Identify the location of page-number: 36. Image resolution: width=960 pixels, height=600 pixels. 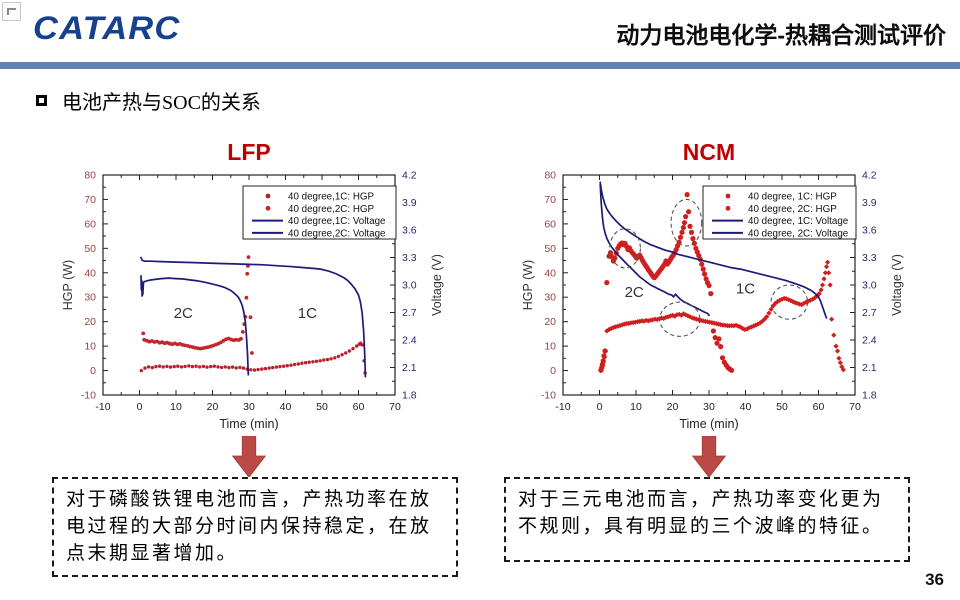
(934, 579).